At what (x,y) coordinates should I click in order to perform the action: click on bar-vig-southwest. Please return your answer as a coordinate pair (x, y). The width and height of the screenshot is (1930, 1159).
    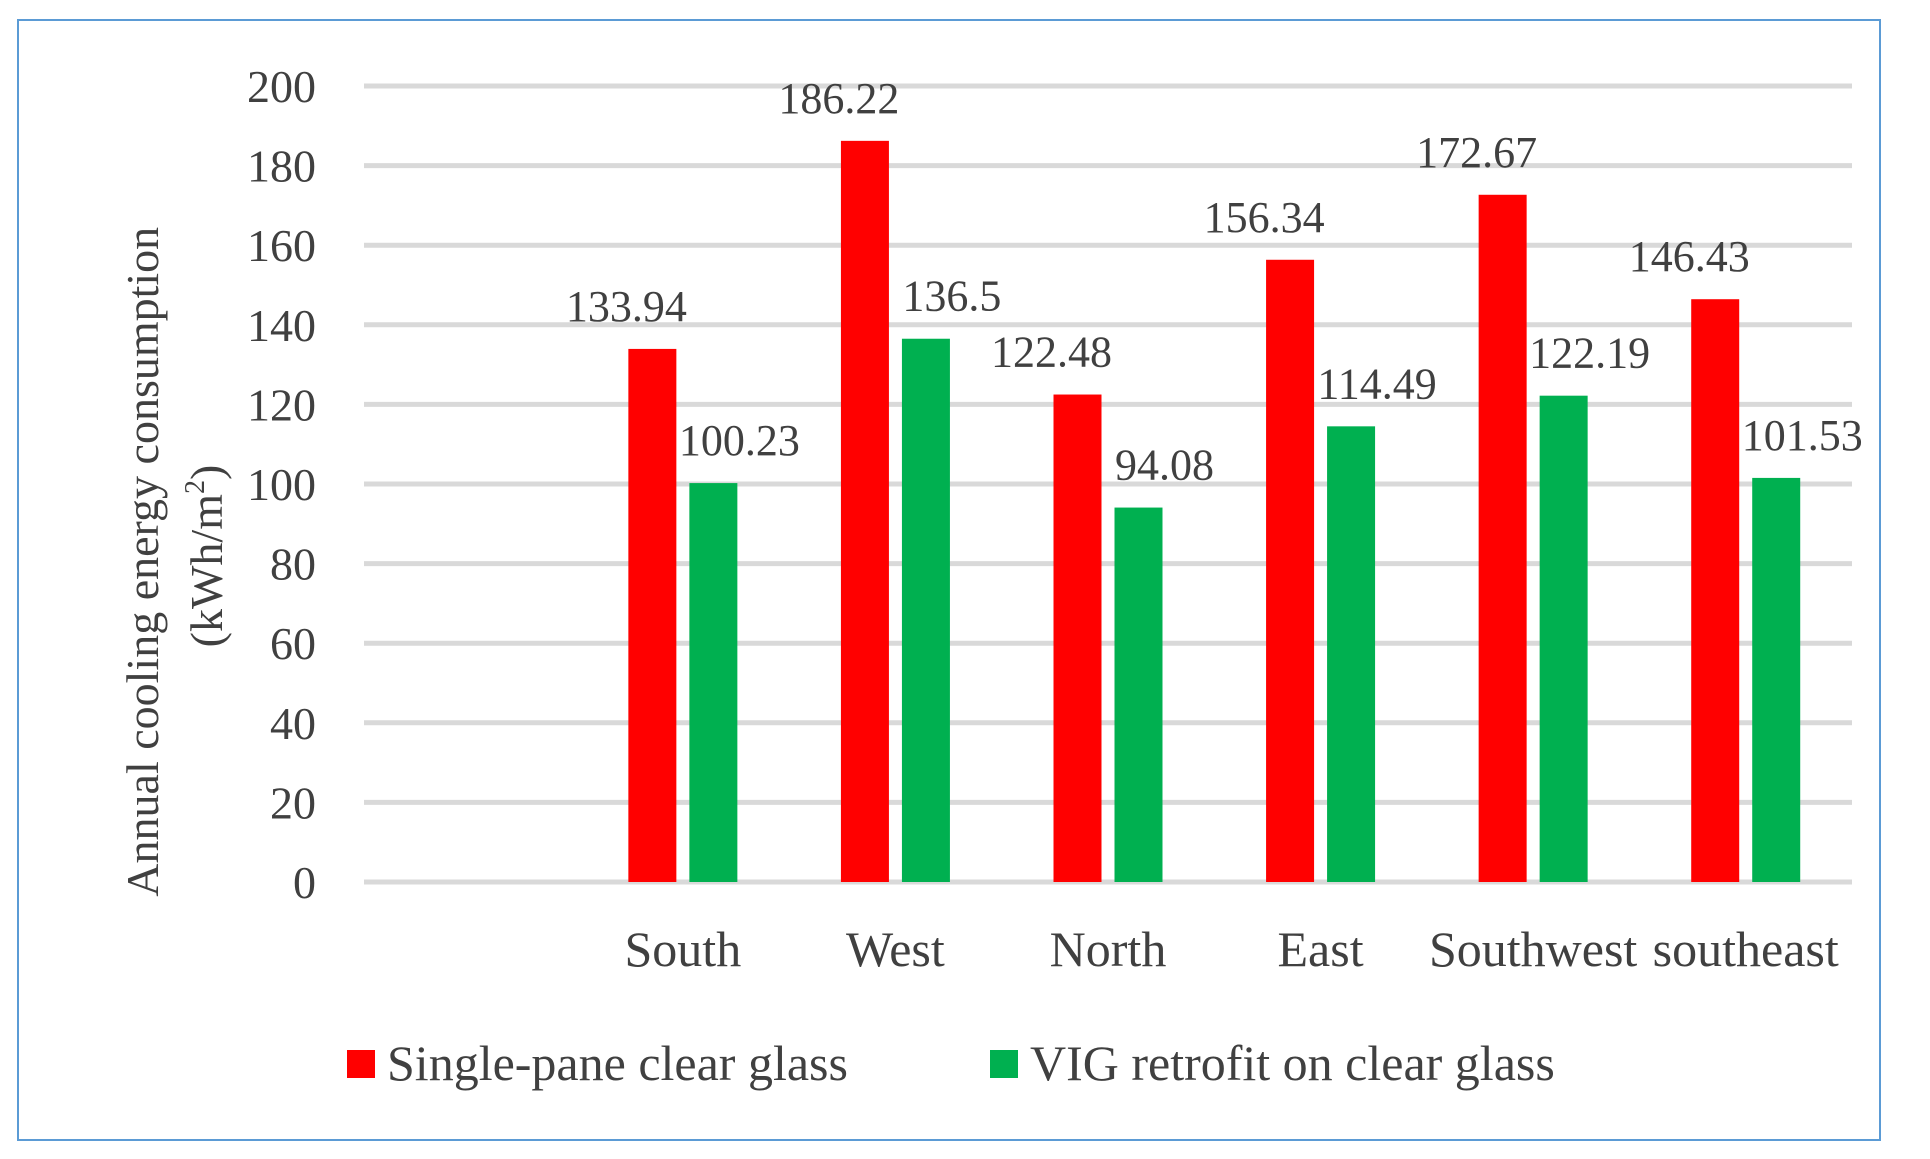
    Looking at the image, I should click on (1563, 638).